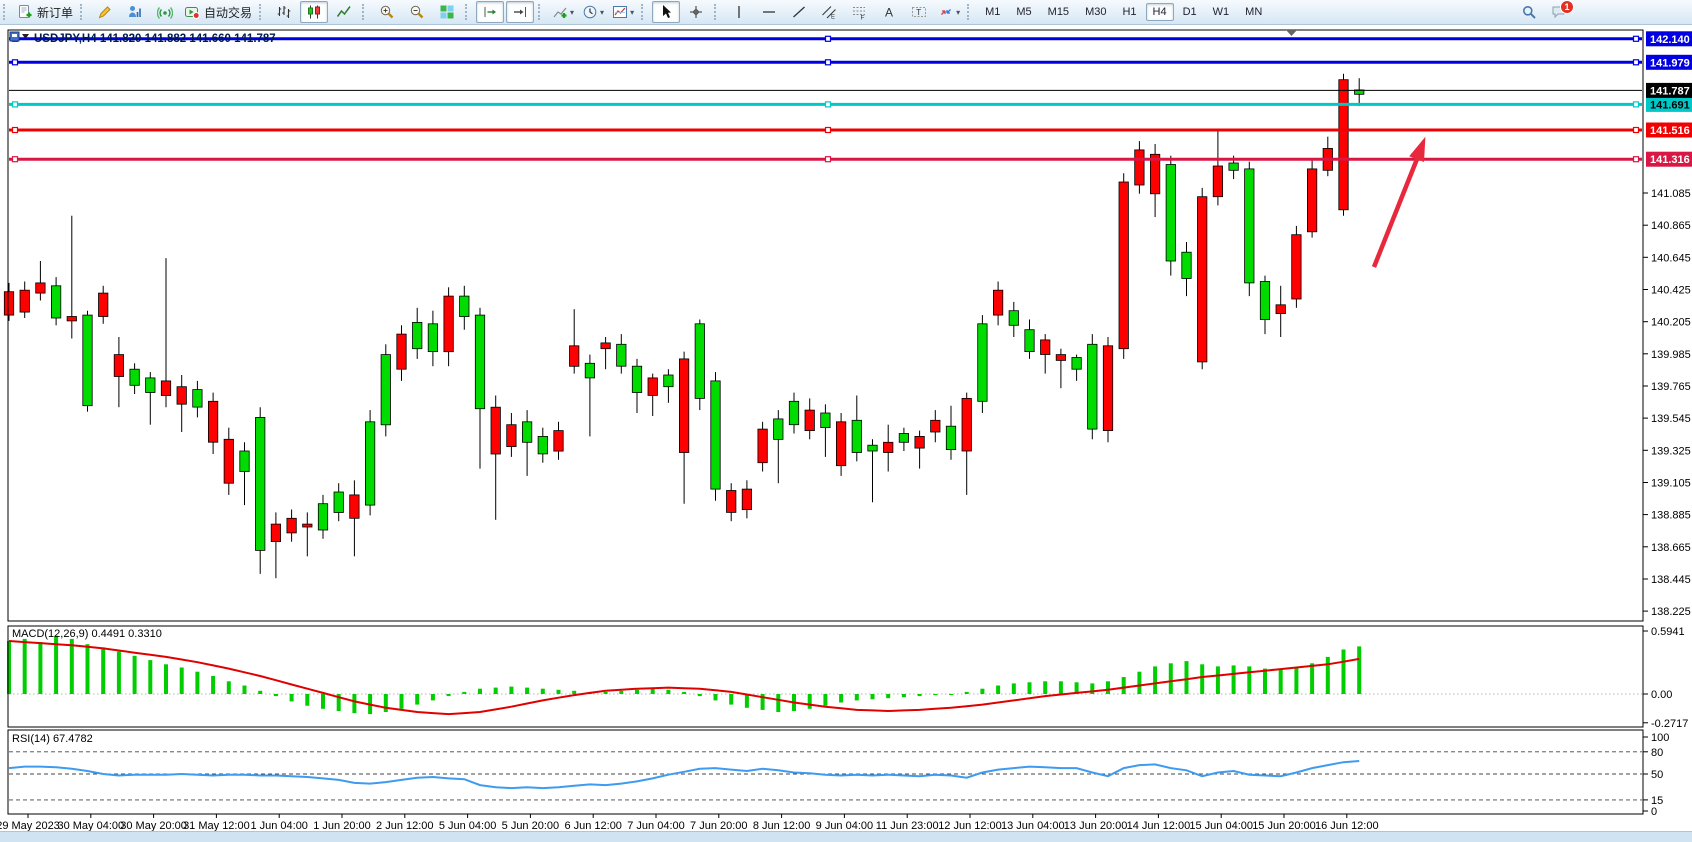 Image resolution: width=1692 pixels, height=842 pixels. Describe the element at coordinates (1398, 202) in the screenshot. I see `arrow-annotation` at that location.